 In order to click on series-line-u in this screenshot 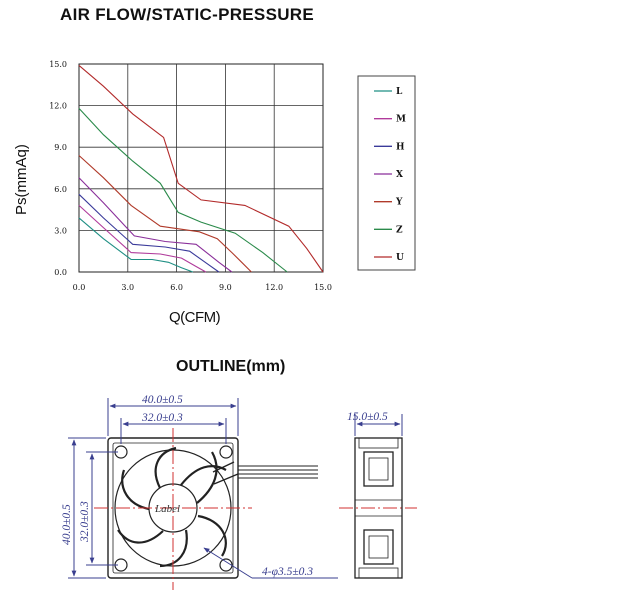, I will do `click(201, 168)`.